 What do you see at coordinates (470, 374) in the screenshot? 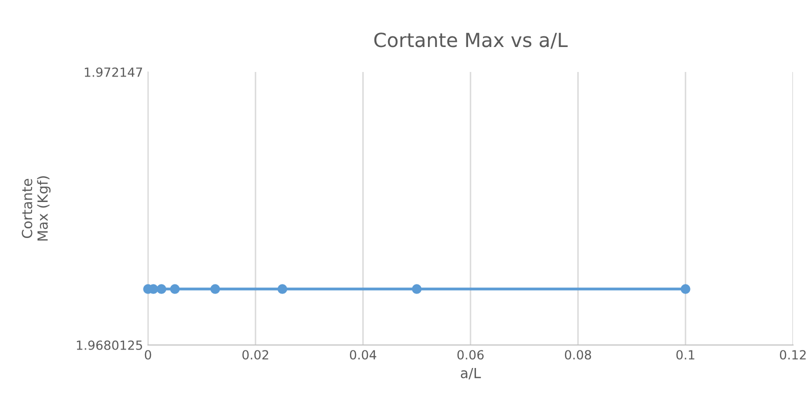
I see `x-axis-title: a/L` at bounding box center [470, 374].